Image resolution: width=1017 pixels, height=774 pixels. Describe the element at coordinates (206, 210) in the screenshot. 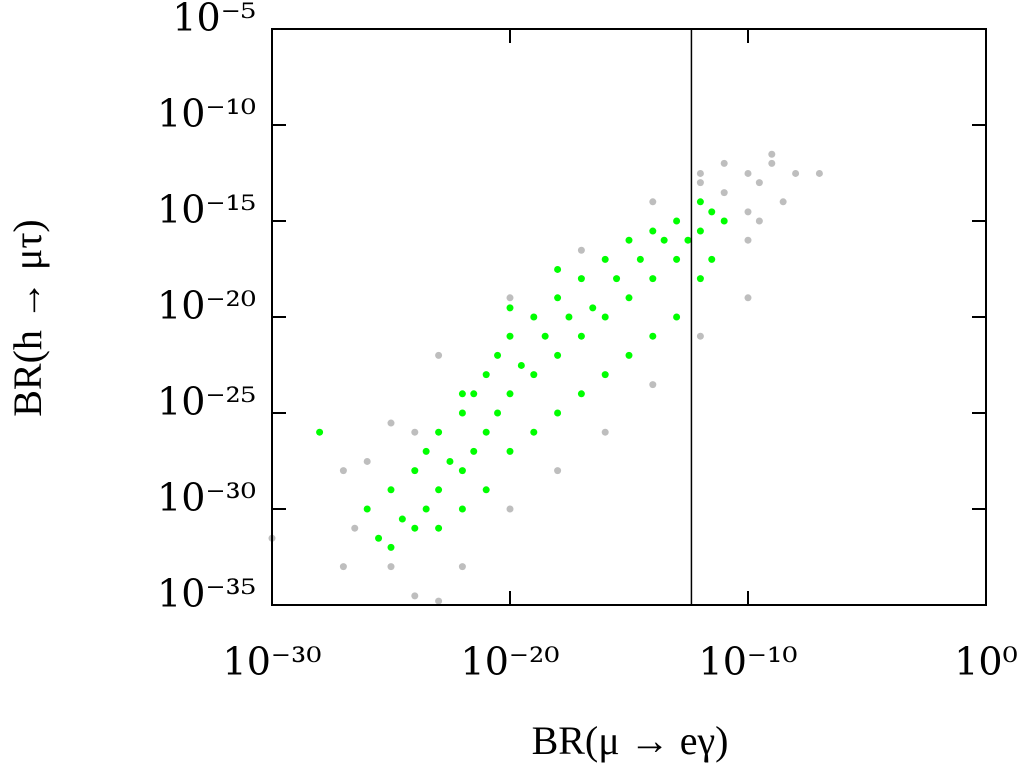

I see `y-tick-label: 10⁻¹⁵` at that location.